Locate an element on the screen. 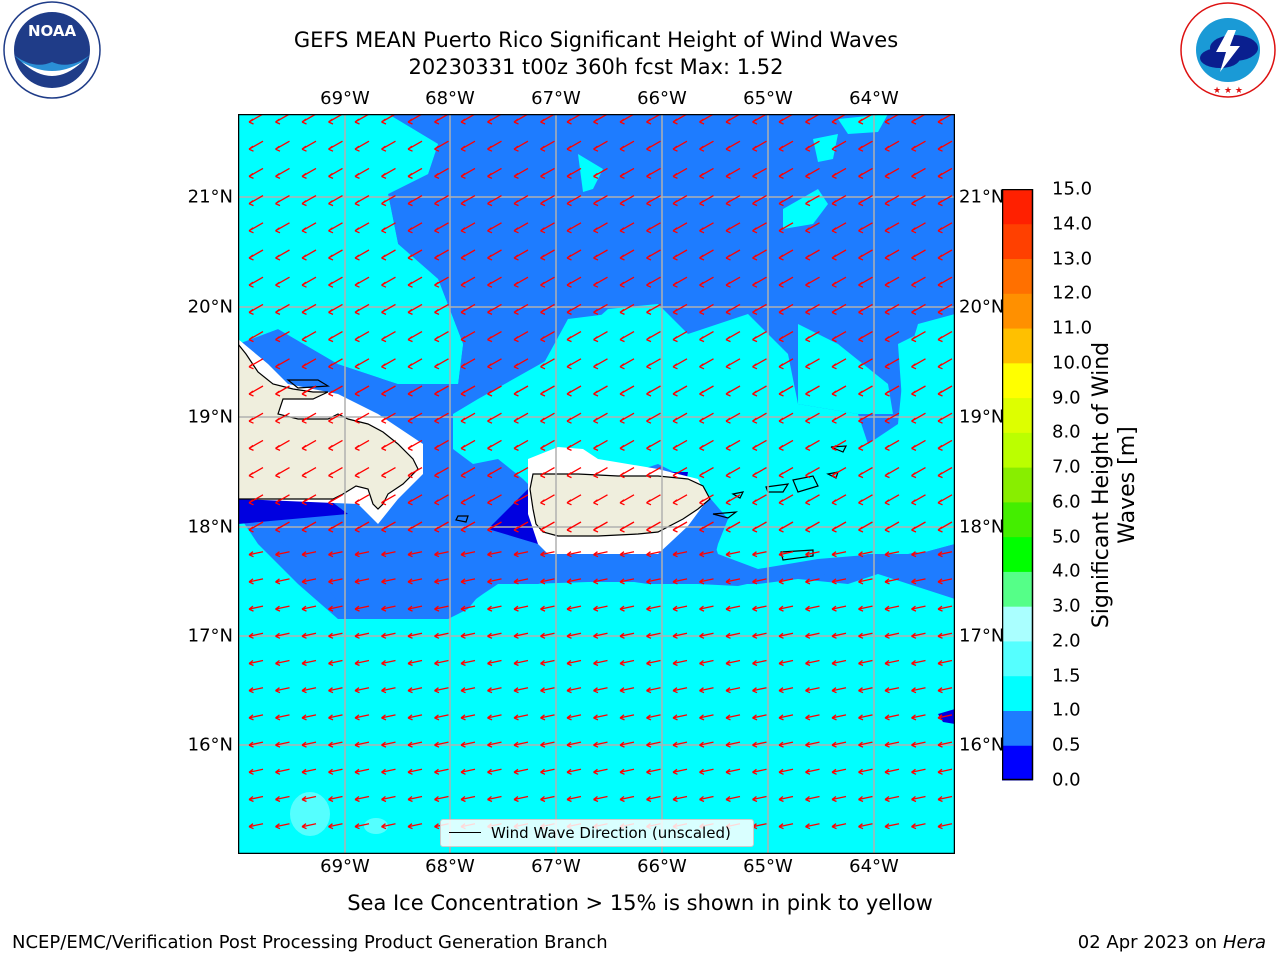  lon-label-top: 66°W is located at coordinates (662, 98).